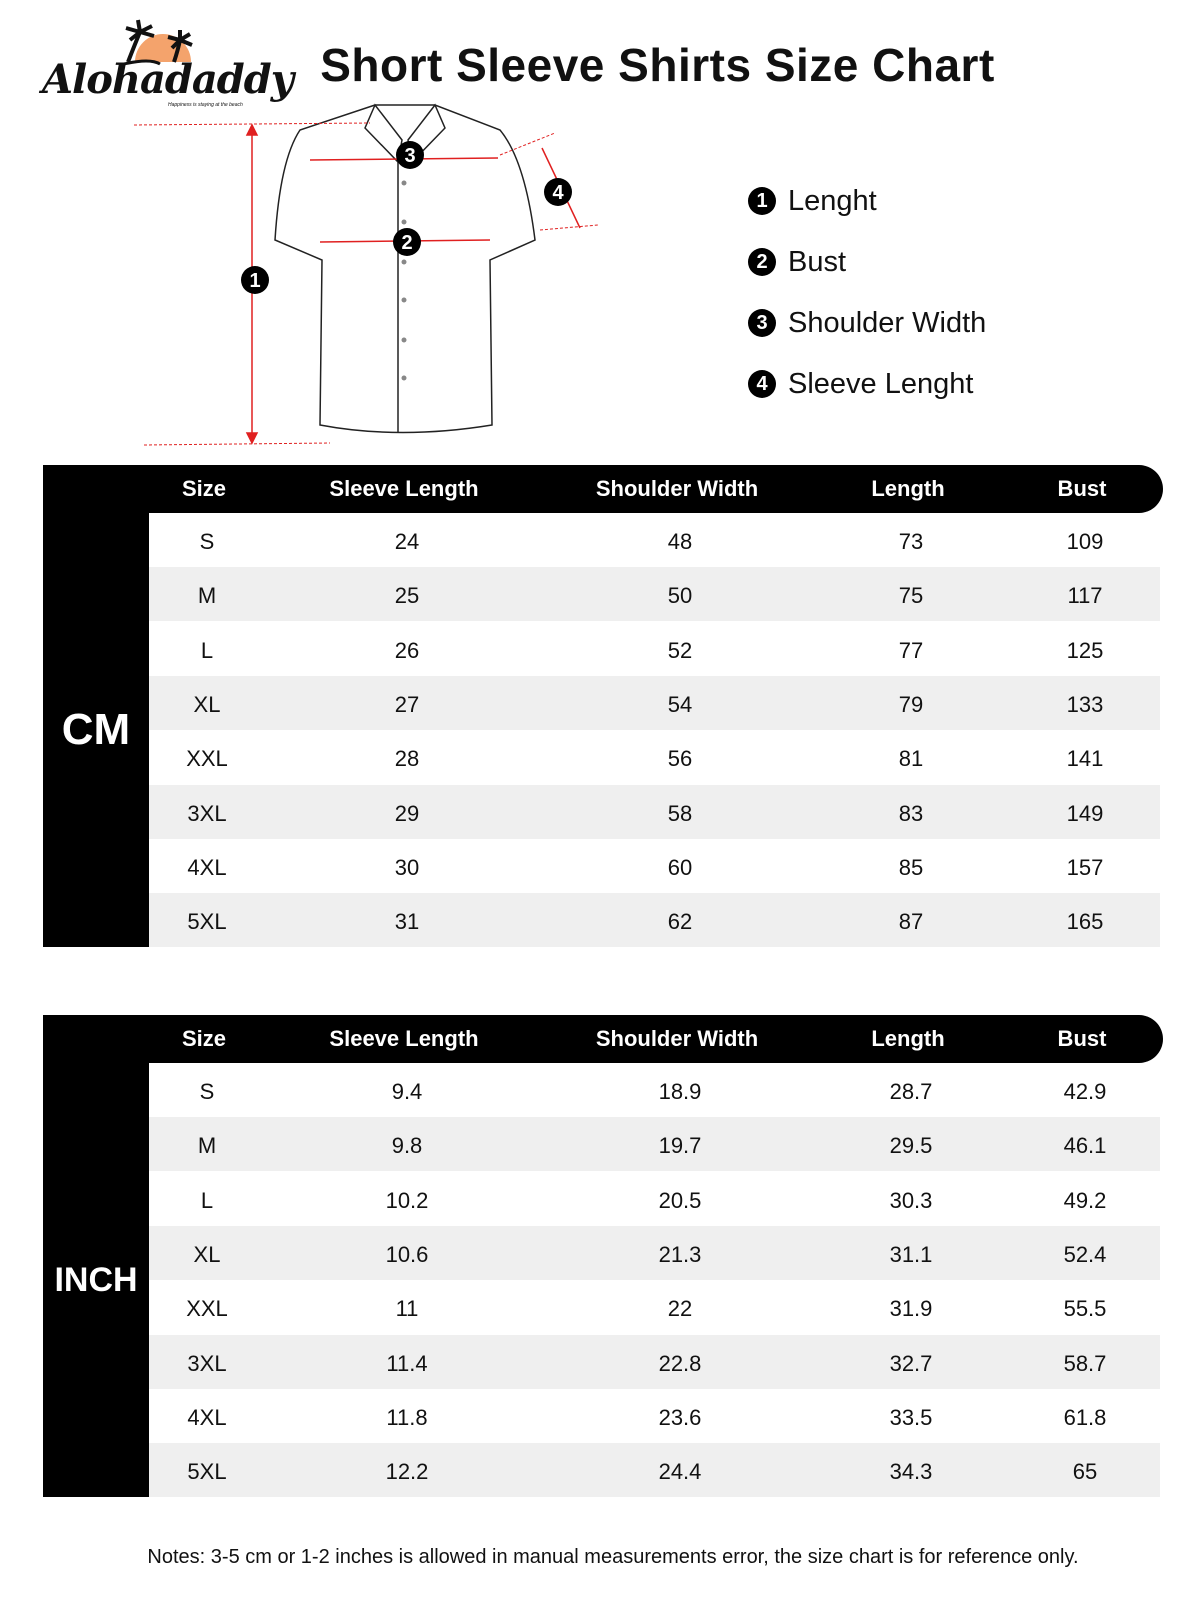  I want to click on table-cell: 25, so click(407, 596).